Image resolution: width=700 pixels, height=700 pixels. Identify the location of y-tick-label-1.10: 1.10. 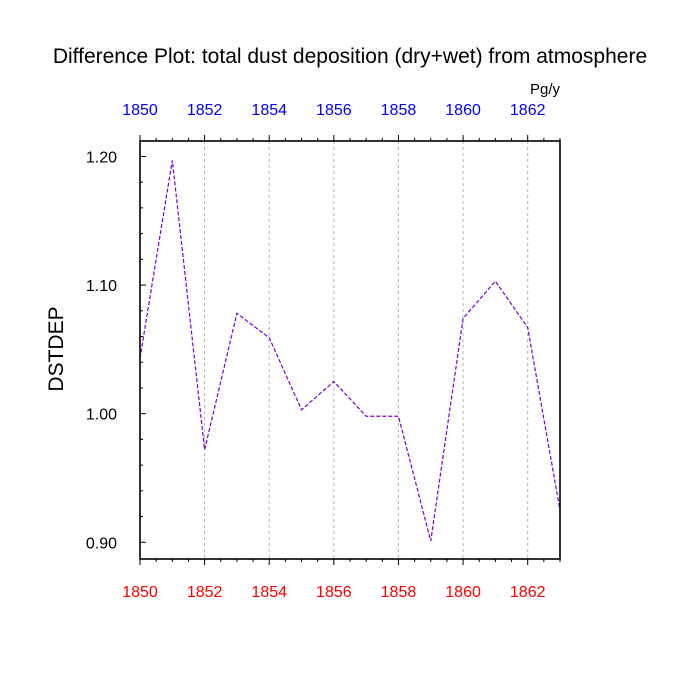
(101, 286).